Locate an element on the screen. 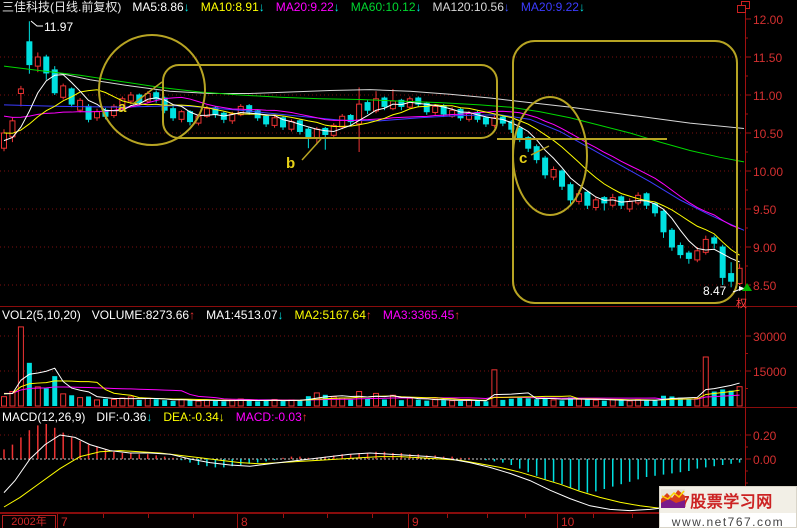 The width and height of the screenshot is (797, 528). low-price-label: 8.47 is located at coordinates (715, 291).